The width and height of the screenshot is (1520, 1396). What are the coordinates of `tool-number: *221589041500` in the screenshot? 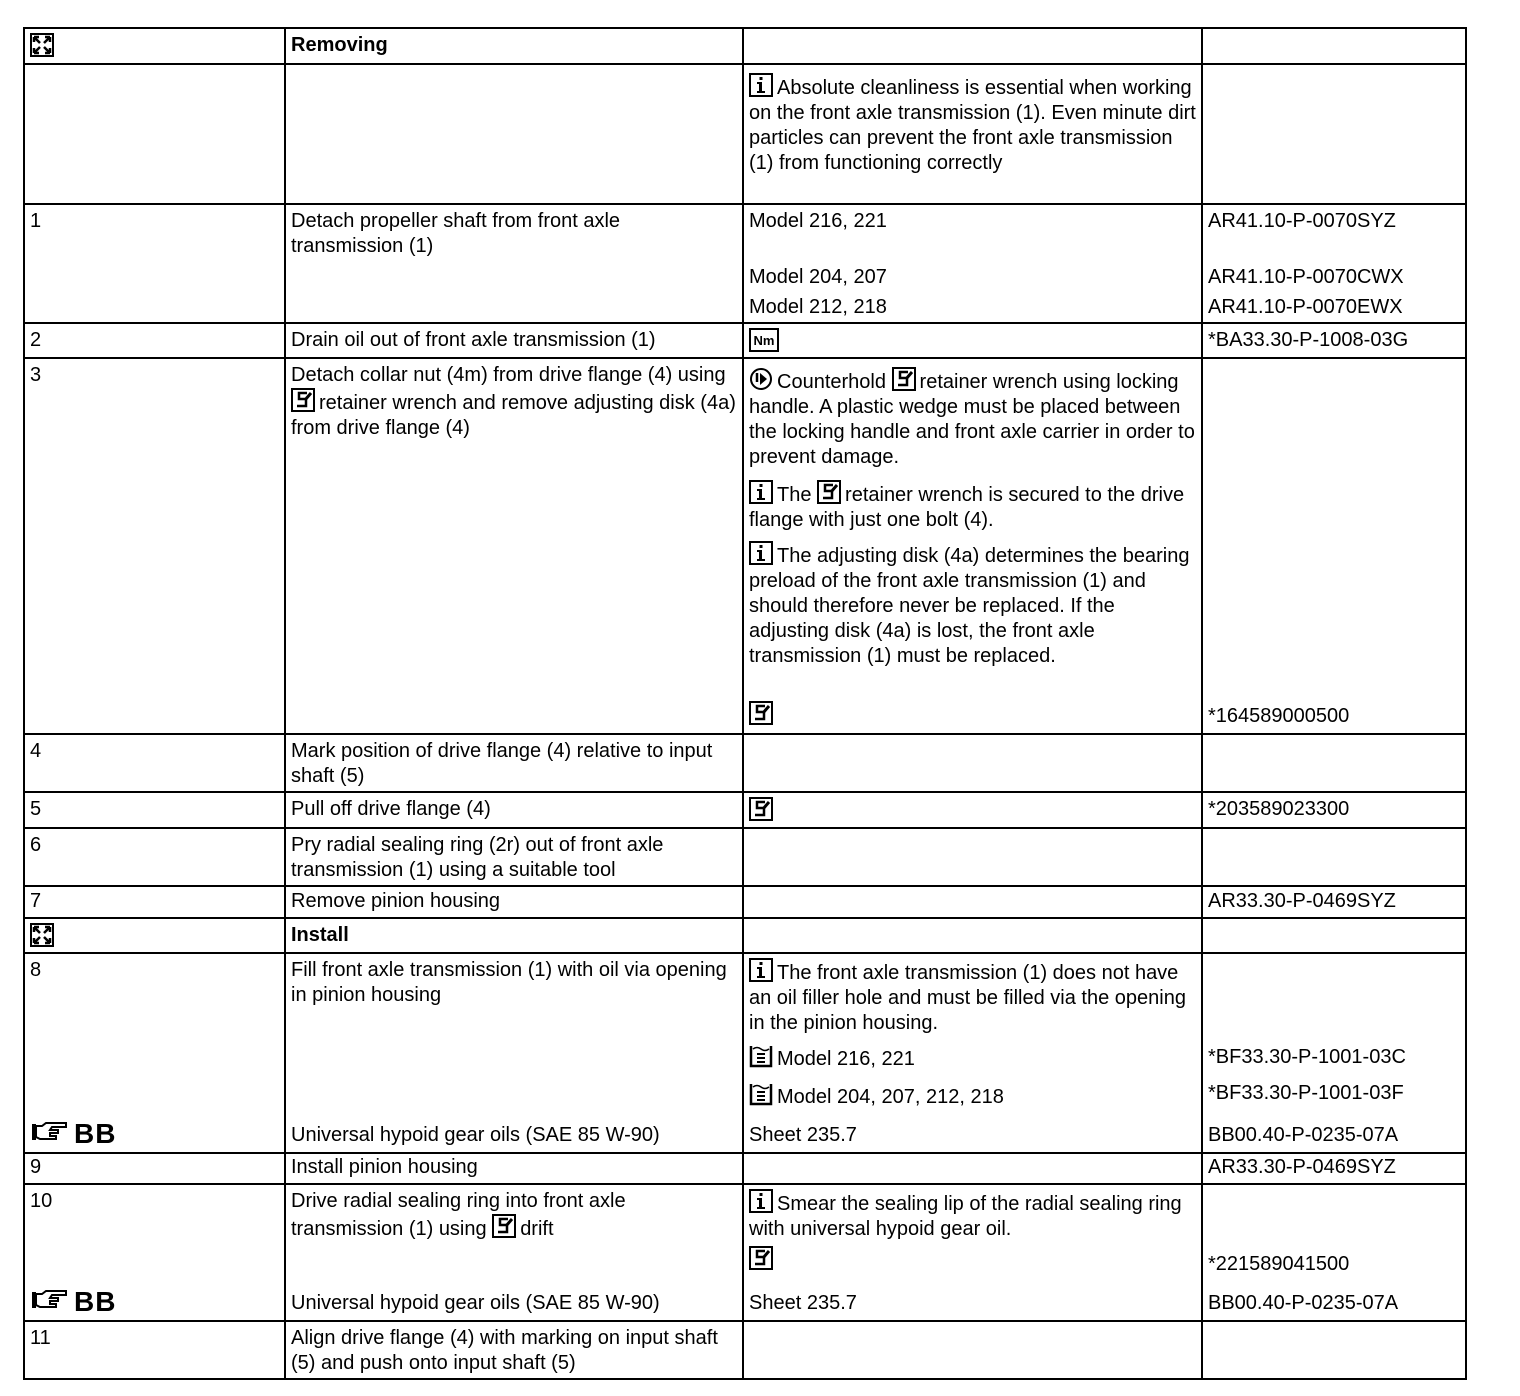 It's located at (1279, 1264).